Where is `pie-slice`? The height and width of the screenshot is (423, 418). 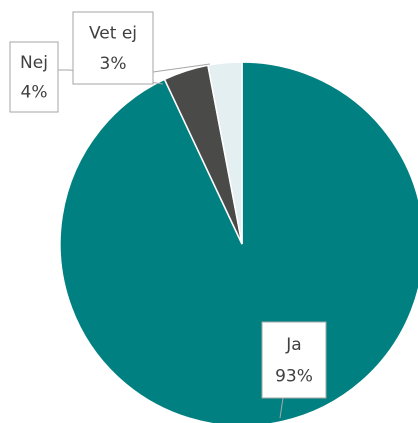 pie-slice is located at coordinates (225, 153).